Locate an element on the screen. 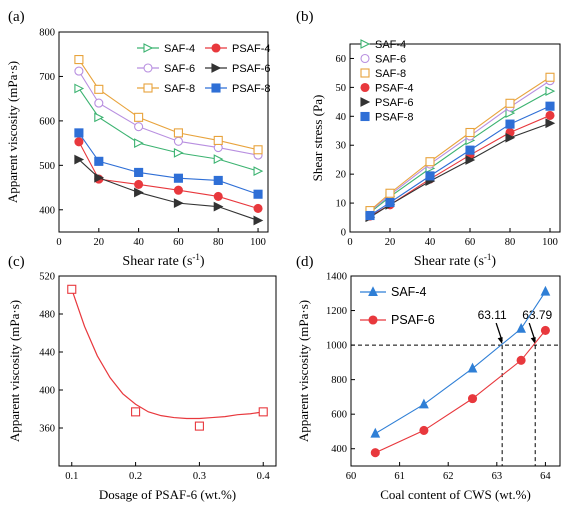 This screenshot has width=574, height=506. y-tick-label: 700 is located at coordinates (47, 77).